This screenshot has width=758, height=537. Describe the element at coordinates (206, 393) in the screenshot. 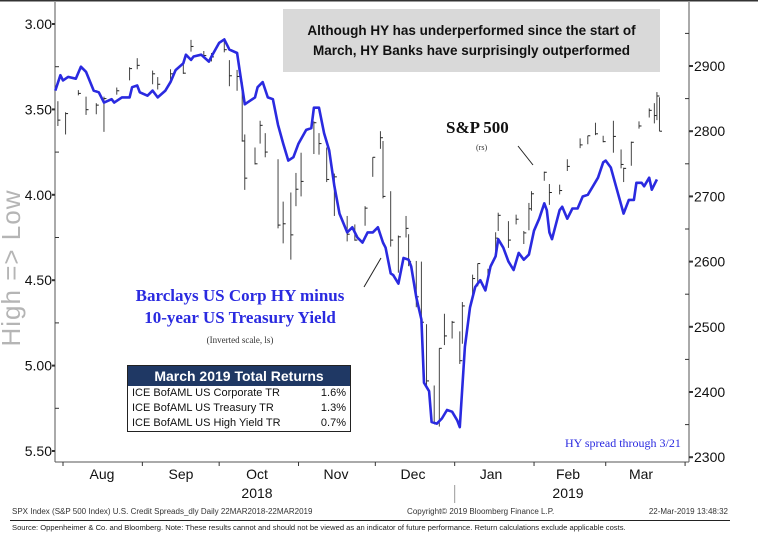

I see `row-label: ICE BofAML US Corporate TR` at that location.